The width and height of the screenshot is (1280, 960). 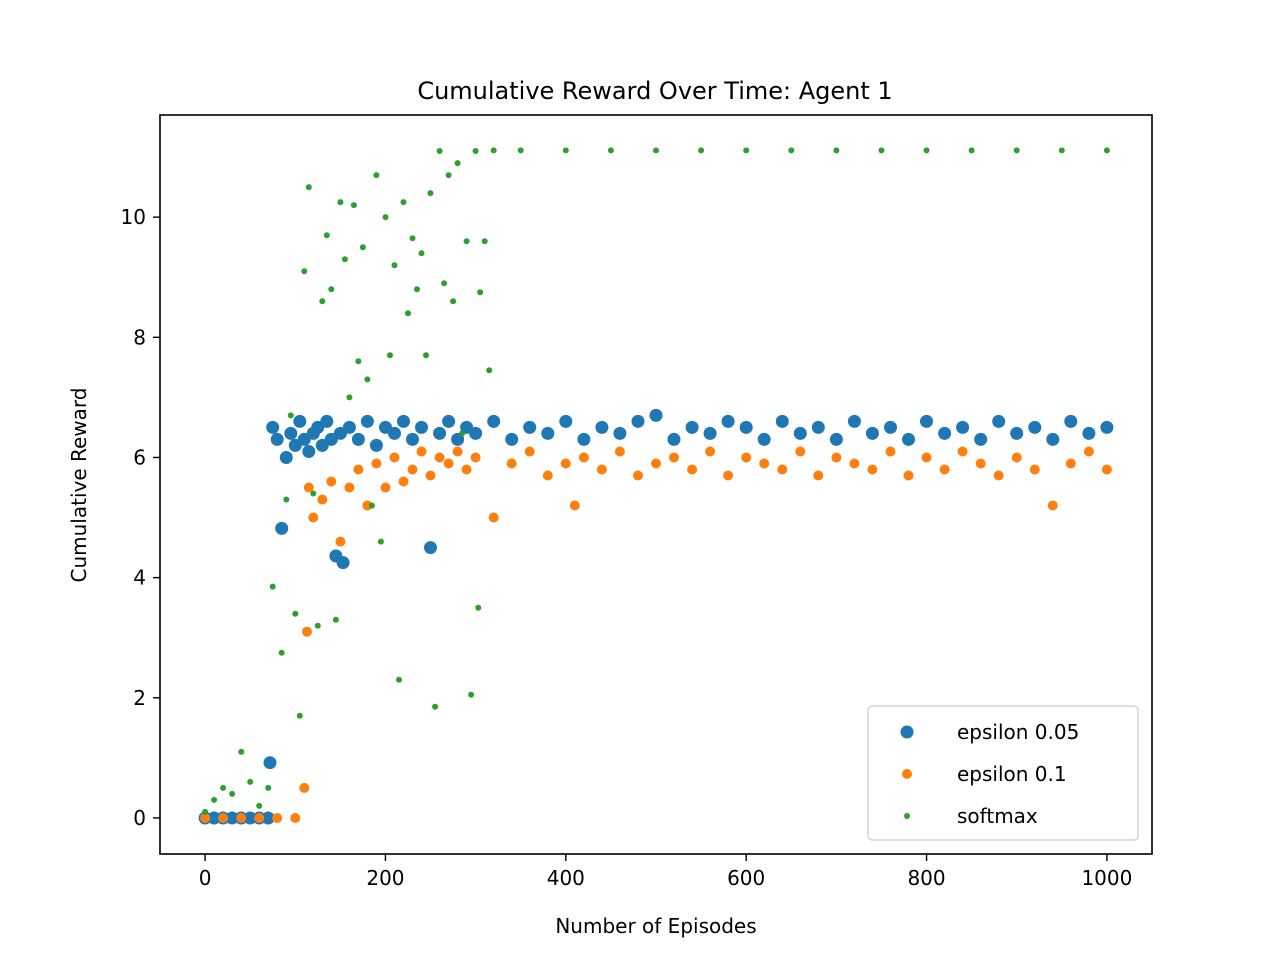 I want to click on x-axis-label: Number of Episodes, so click(x=655, y=926).